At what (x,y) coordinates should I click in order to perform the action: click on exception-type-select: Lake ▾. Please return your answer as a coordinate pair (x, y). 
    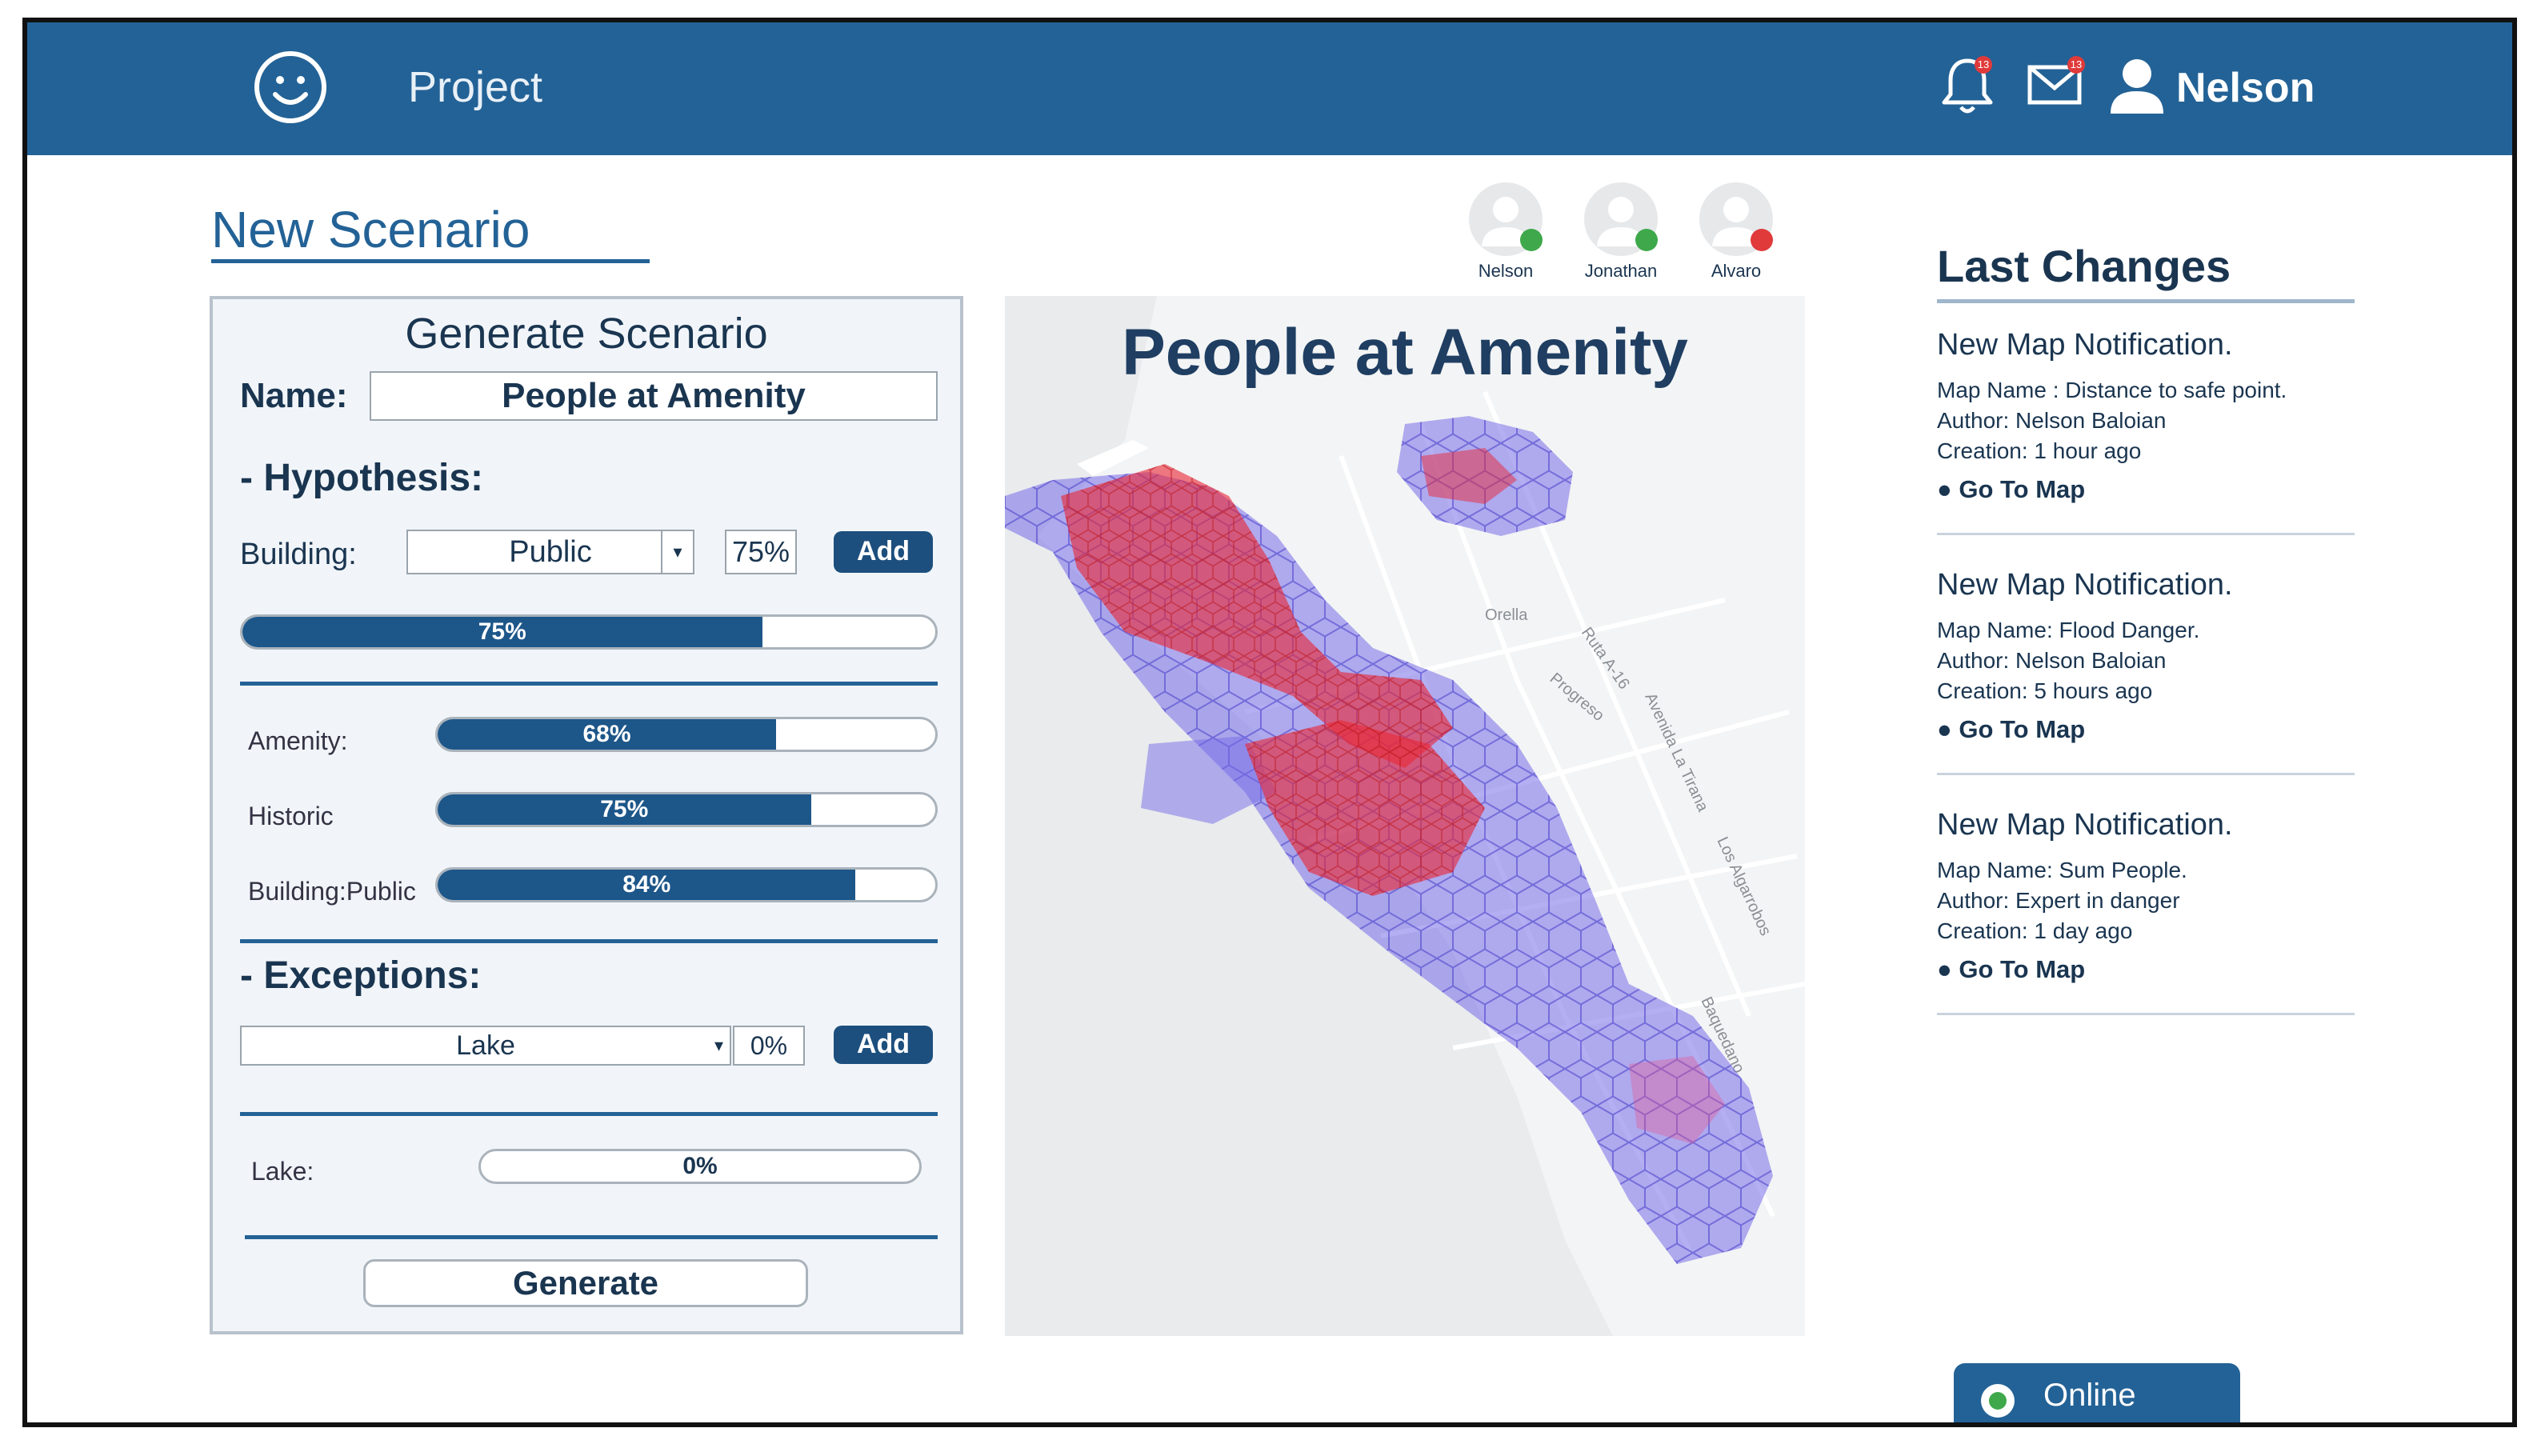
    Looking at the image, I should click on (486, 1046).